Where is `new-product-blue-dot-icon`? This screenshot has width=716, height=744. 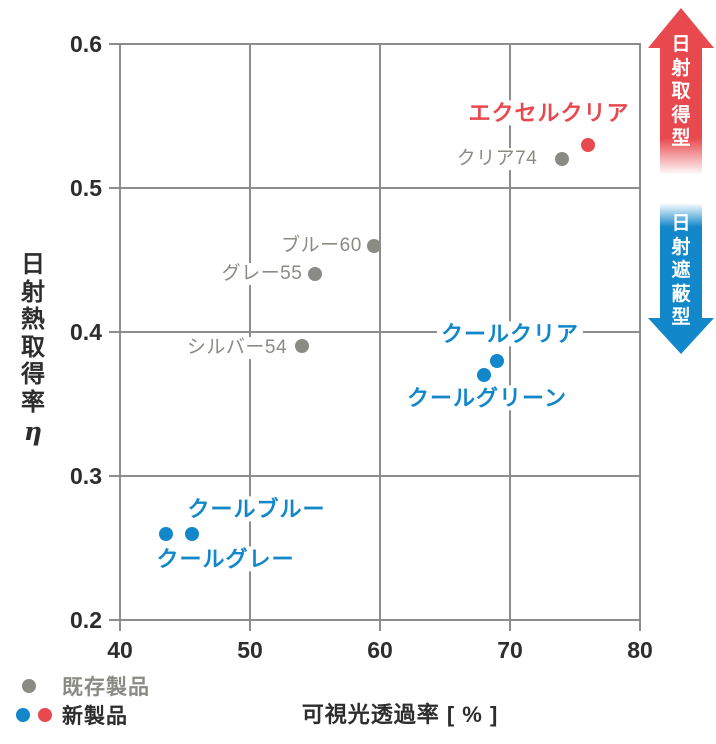 new-product-blue-dot-icon is located at coordinates (23, 715).